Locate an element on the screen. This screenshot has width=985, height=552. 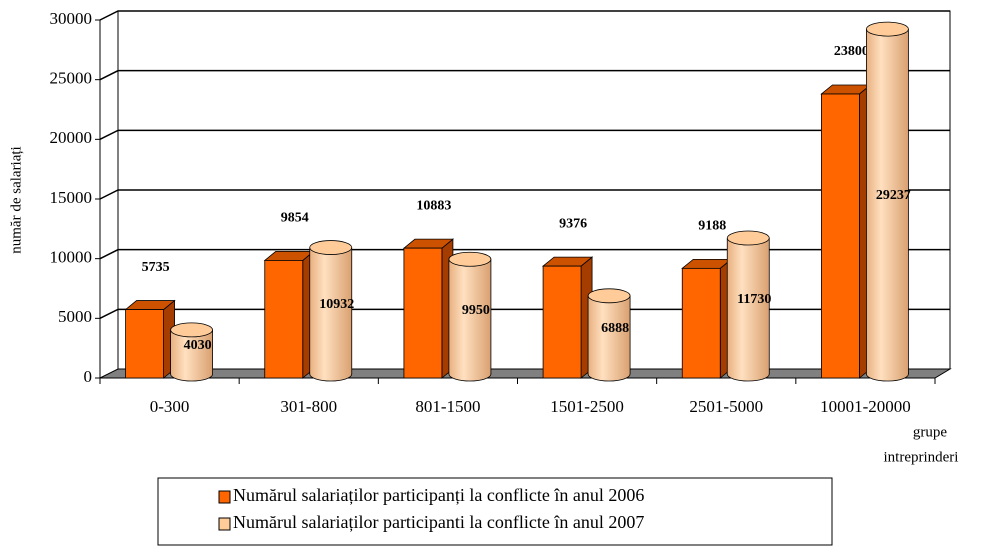
value-label: 29237 is located at coordinates (893, 195).